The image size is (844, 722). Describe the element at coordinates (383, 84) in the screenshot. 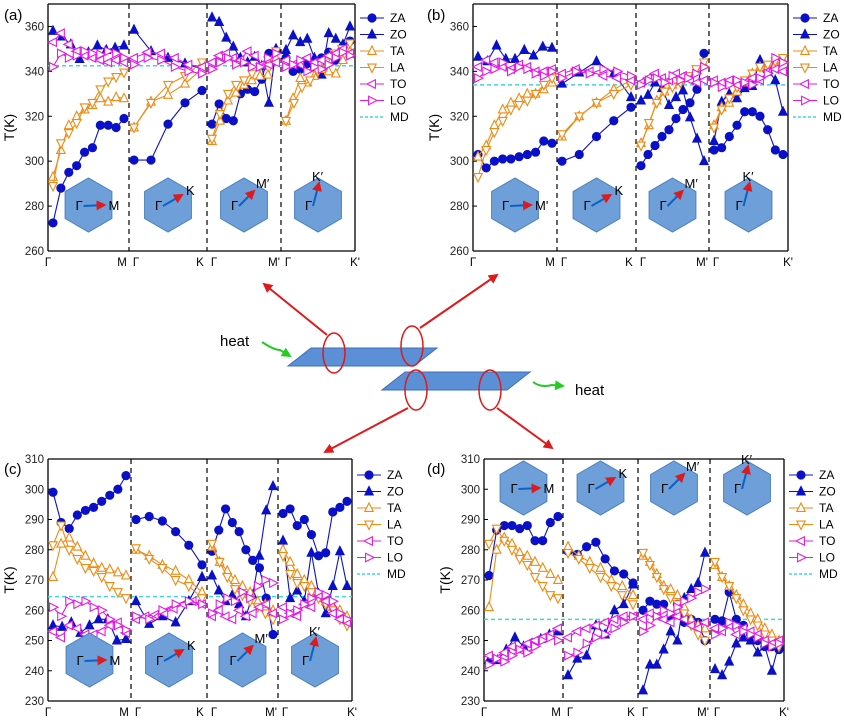

I see `legend-item-to: TO` at that location.